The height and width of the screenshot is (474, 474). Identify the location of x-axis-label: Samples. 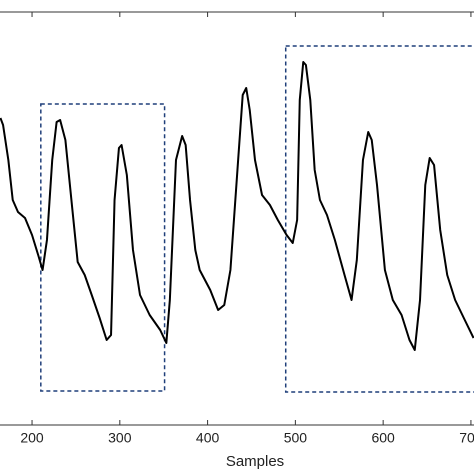
(255, 461).